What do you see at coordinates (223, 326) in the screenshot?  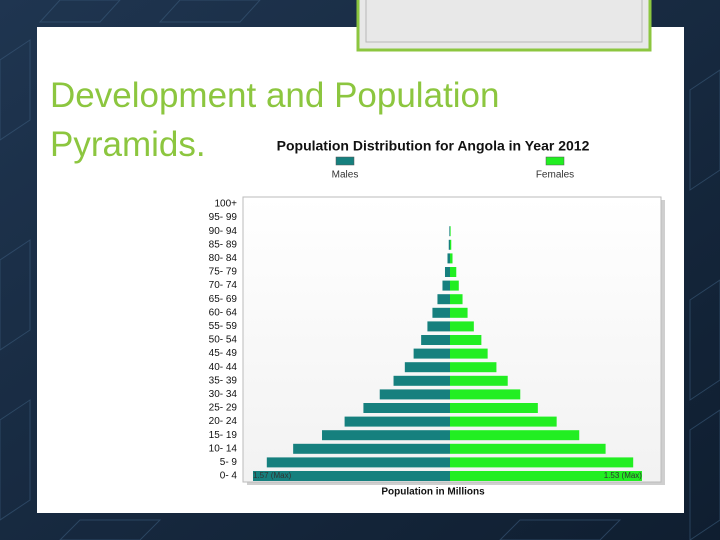 I see `y-tick-label: 55- 59` at bounding box center [223, 326].